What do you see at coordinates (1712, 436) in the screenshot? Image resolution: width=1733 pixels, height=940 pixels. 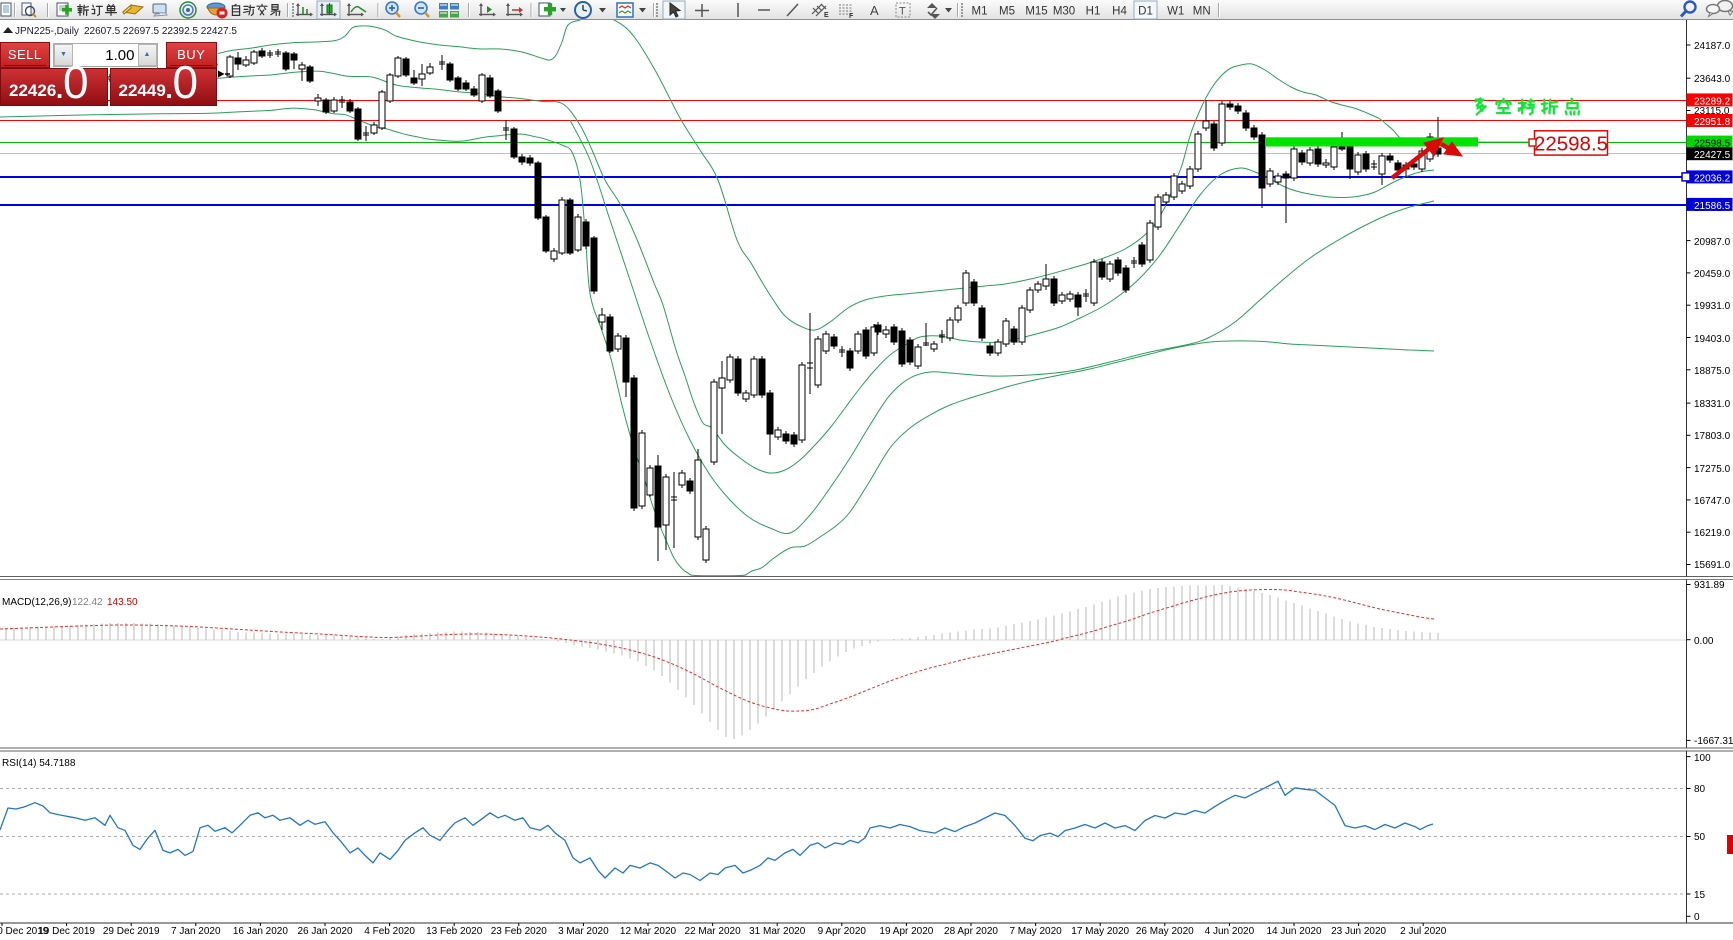 I see `svg-text: 17803.0` at bounding box center [1712, 436].